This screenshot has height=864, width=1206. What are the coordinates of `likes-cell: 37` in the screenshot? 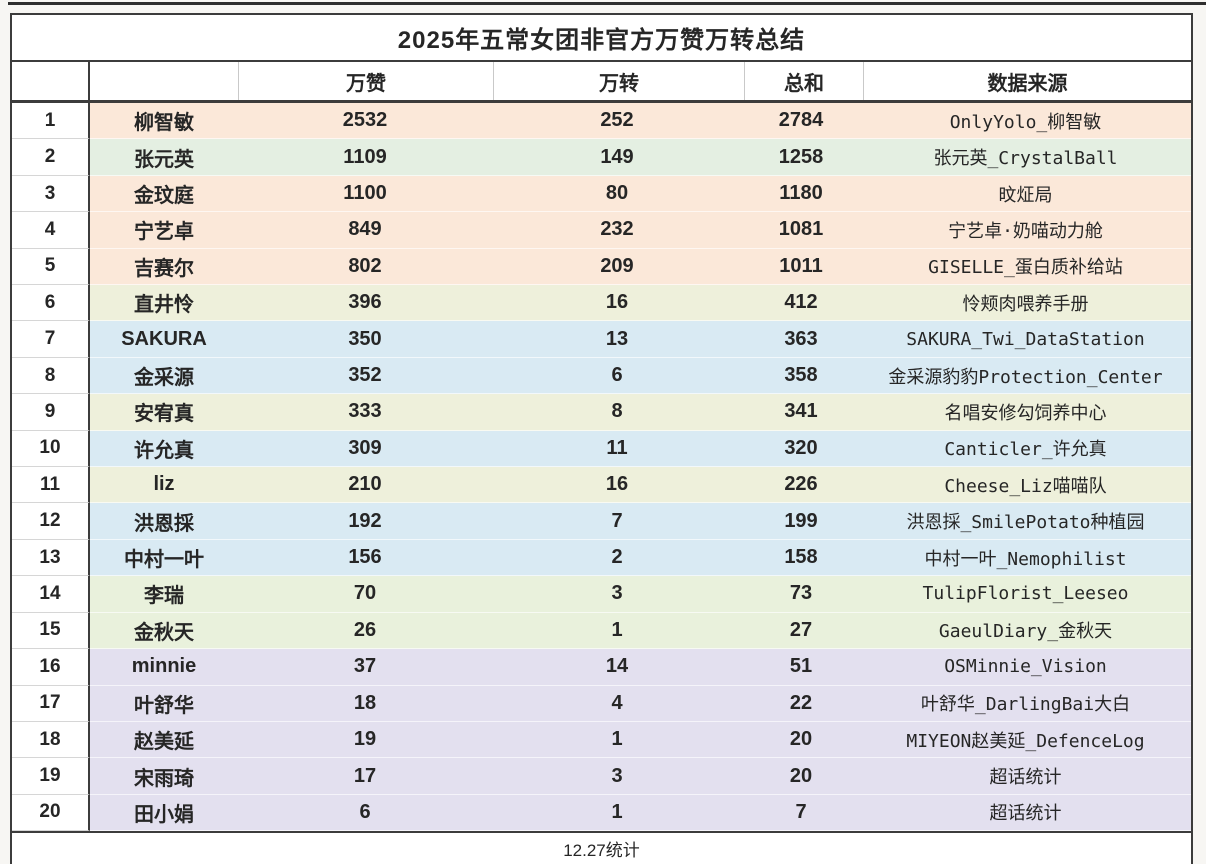 It's located at (365, 666).